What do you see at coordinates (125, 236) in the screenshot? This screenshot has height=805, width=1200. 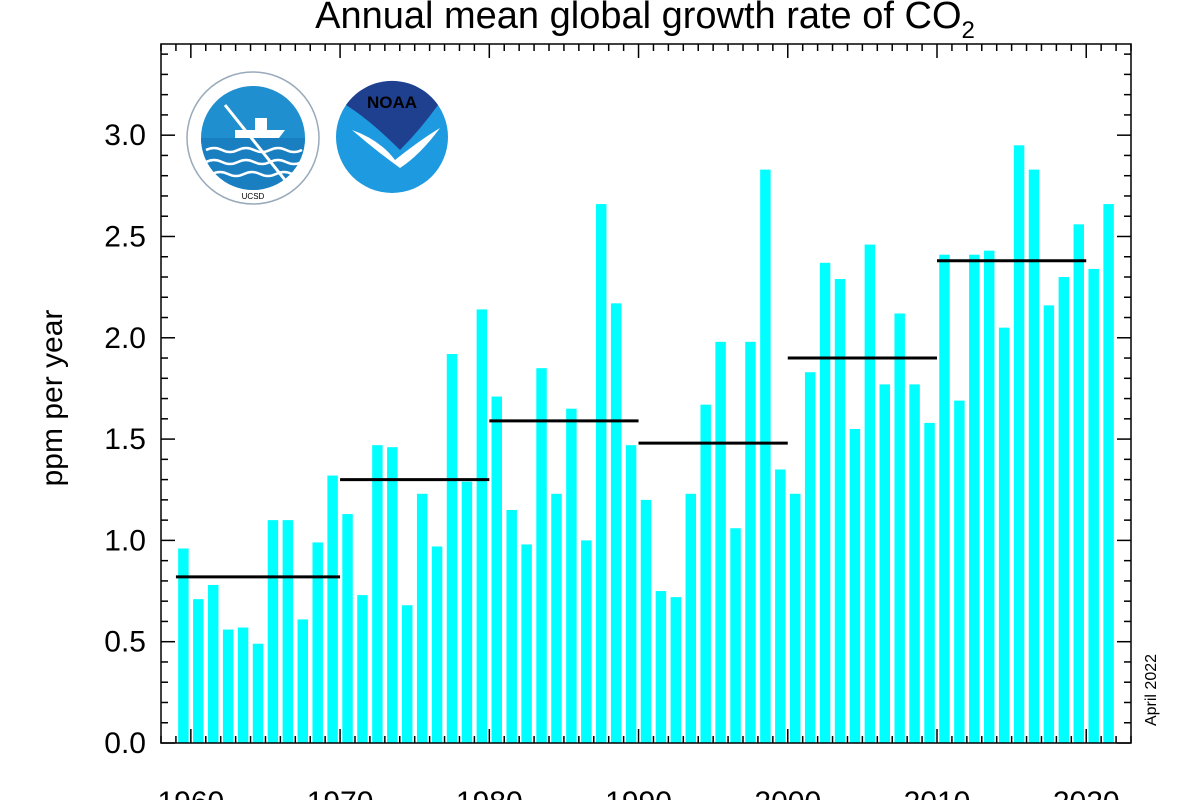 I see `y-tick-label: 2.5` at bounding box center [125, 236].